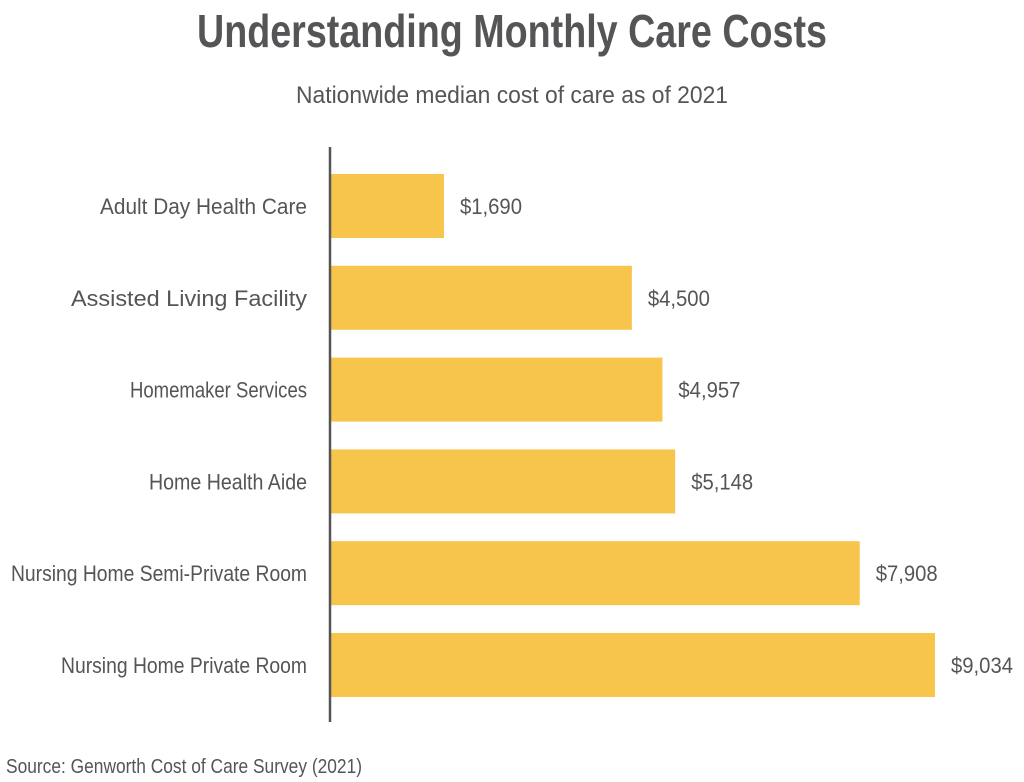 Image resolution: width=1024 pixels, height=782 pixels. What do you see at coordinates (218, 390) in the screenshot?
I see `category-label: Homemaker Services` at bounding box center [218, 390].